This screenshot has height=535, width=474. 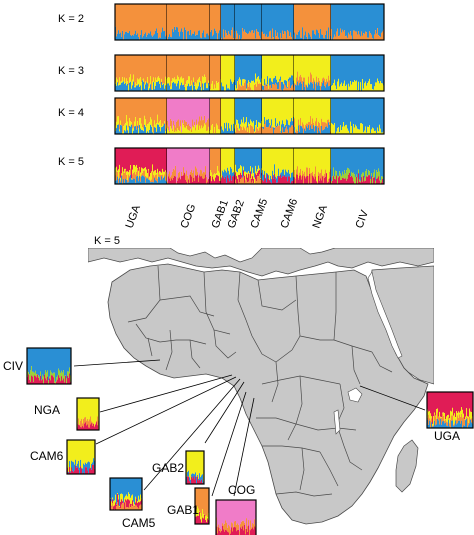 What do you see at coordinates (126, 494) in the screenshot?
I see `inset-barplot-cam5` at bounding box center [126, 494].